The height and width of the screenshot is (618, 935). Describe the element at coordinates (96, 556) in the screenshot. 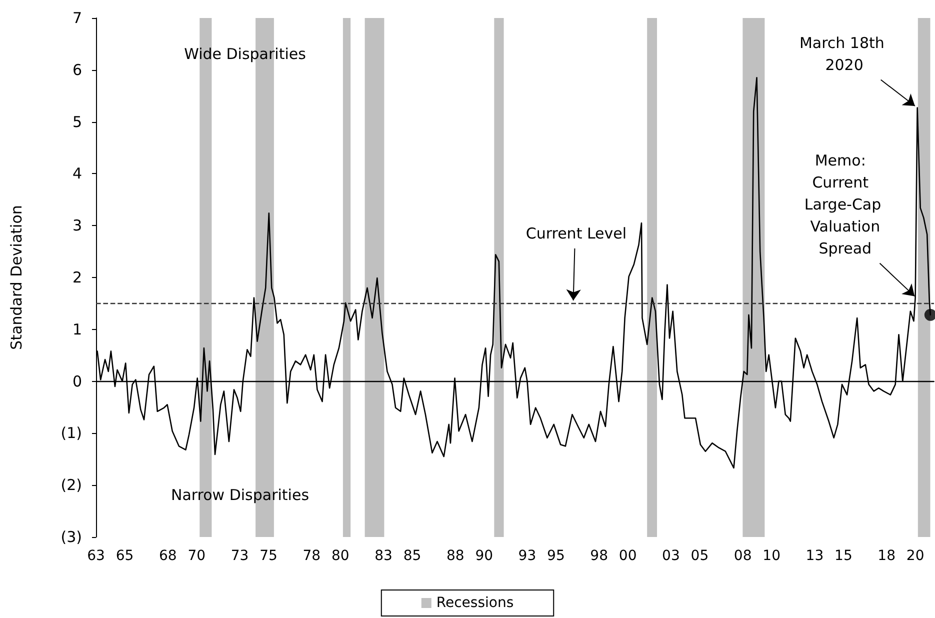

I see `x-tick-label: 63` at that location.